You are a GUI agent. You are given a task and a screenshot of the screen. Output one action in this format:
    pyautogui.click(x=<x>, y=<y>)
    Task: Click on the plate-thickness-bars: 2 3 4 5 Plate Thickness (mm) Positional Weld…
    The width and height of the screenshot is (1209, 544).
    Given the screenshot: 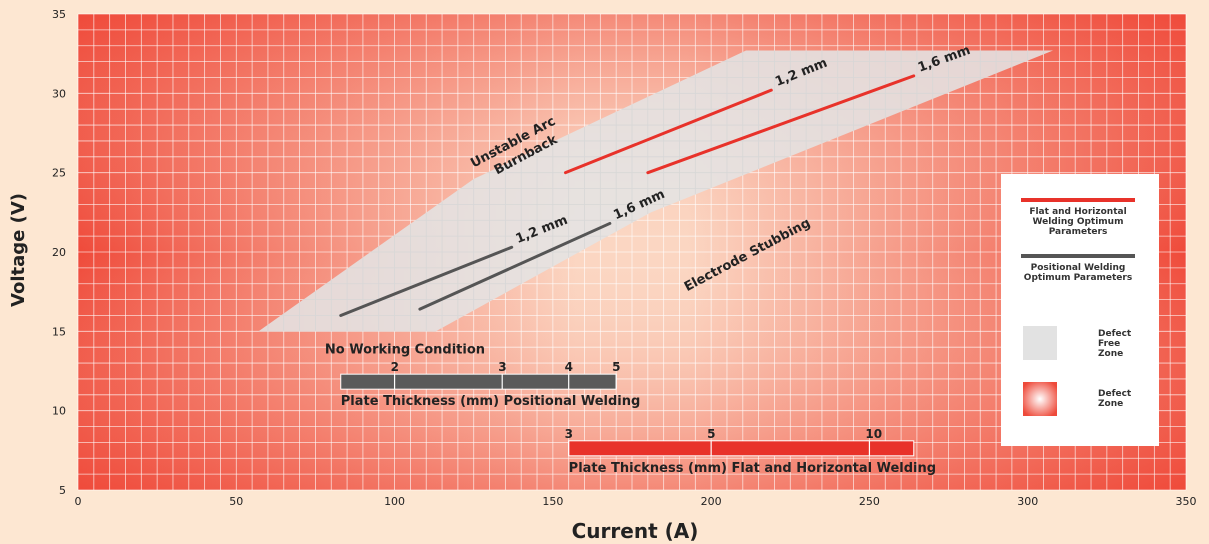 What is the action you would take?
    pyautogui.click(x=638, y=418)
    